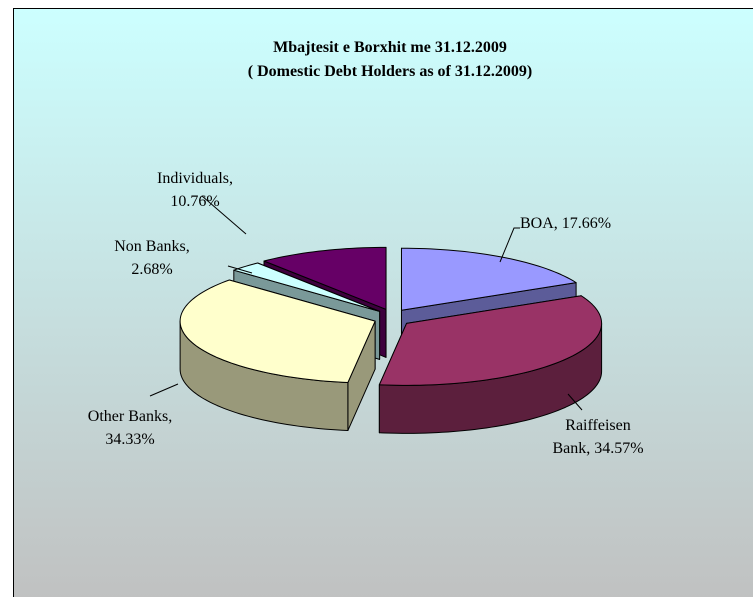 This screenshot has height=597, width=753. Describe the element at coordinates (152, 258) in the screenshot. I see `data-label: Non Banks, 2.68%` at that location.